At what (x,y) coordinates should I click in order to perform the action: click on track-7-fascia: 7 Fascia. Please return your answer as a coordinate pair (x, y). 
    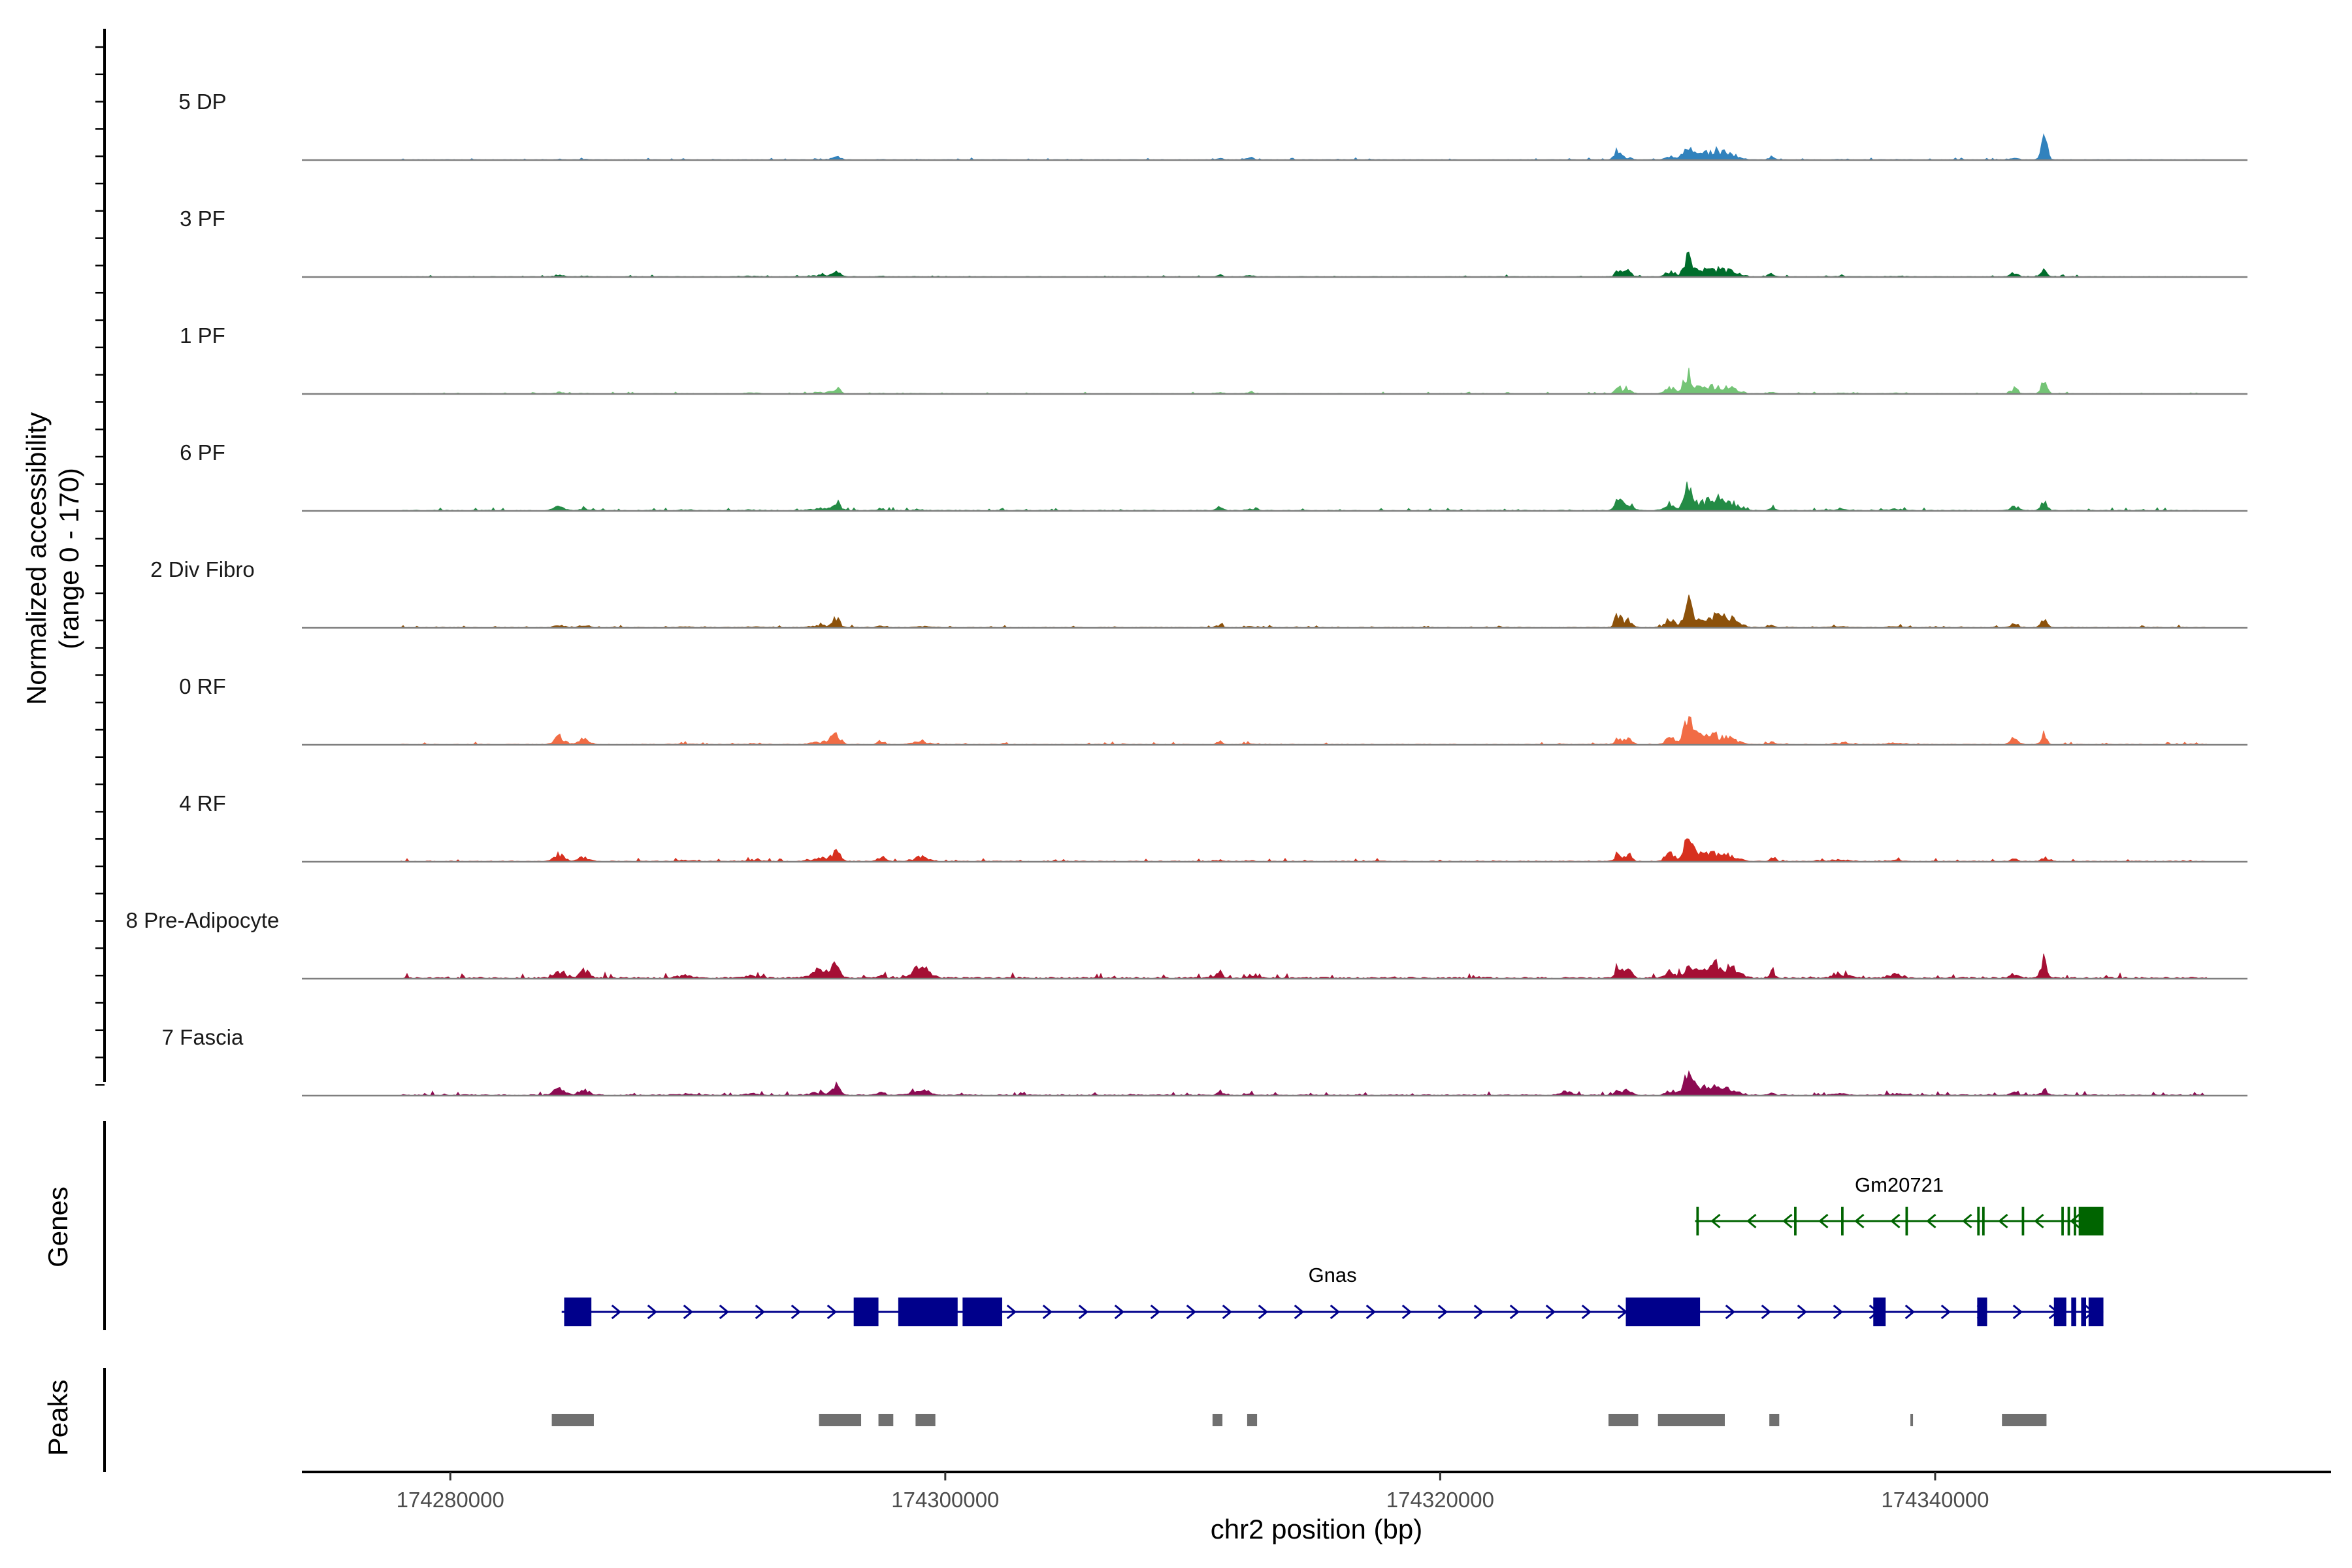
    Looking at the image, I should click on (1204, 1061).